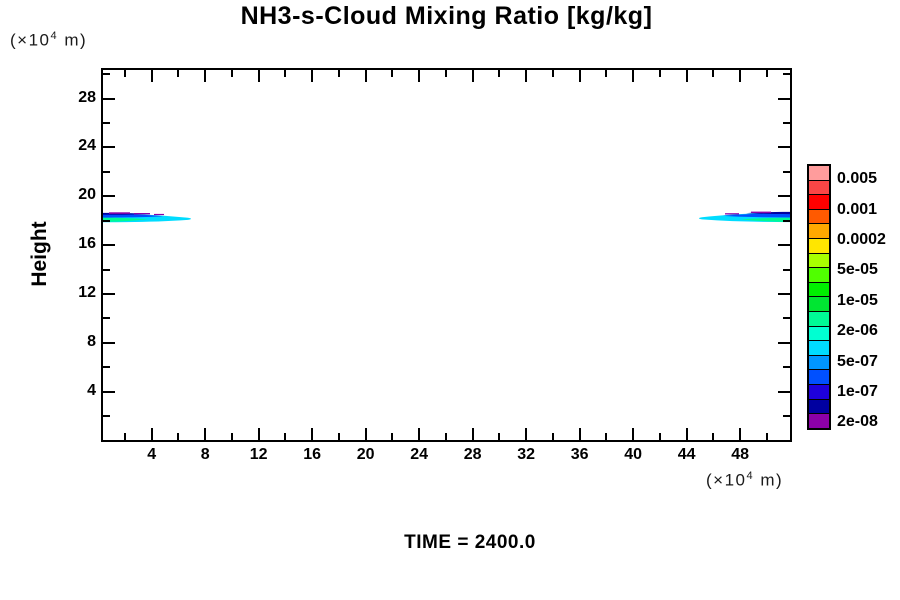 The height and width of the screenshot is (600, 900). What do you see at coordinates (152, 454) in the screenshot?
I see `x-tick-label: 4` at bounding box center [152, 454].